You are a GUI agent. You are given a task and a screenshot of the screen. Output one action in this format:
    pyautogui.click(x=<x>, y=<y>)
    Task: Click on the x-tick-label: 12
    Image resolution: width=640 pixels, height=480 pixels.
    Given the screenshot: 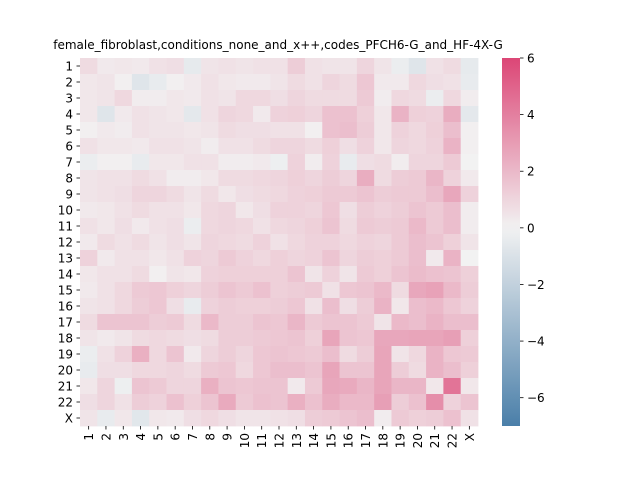 What is the action you would take?
    pyautogui.click(x=280, y=440)
    